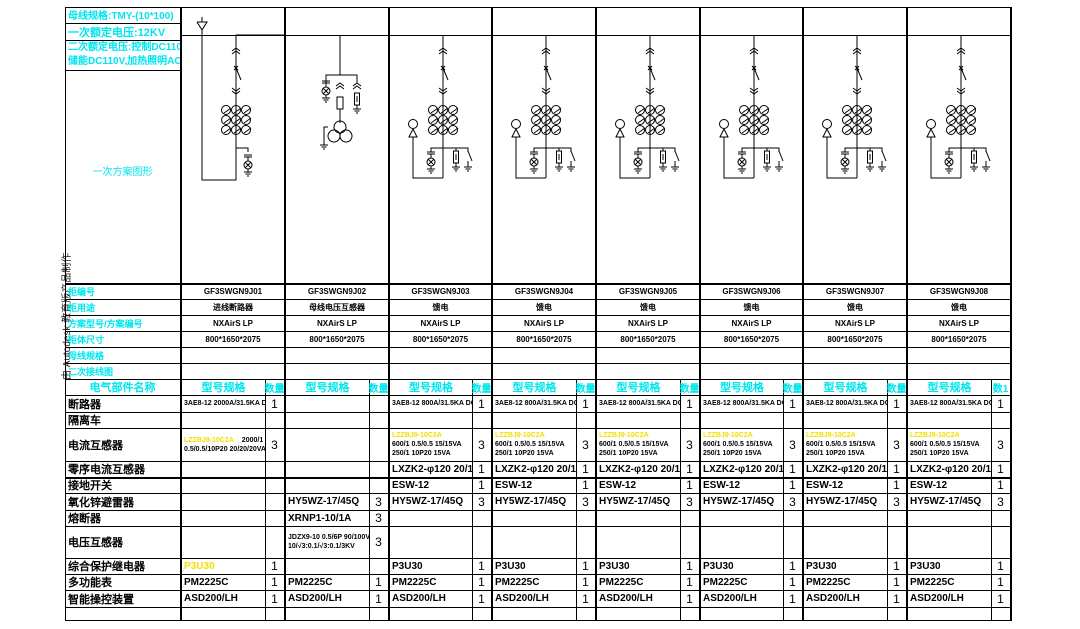  Describe the element at coordinates (1000, 389) in the screenshot. I see `qty-header: 数1` at that location.